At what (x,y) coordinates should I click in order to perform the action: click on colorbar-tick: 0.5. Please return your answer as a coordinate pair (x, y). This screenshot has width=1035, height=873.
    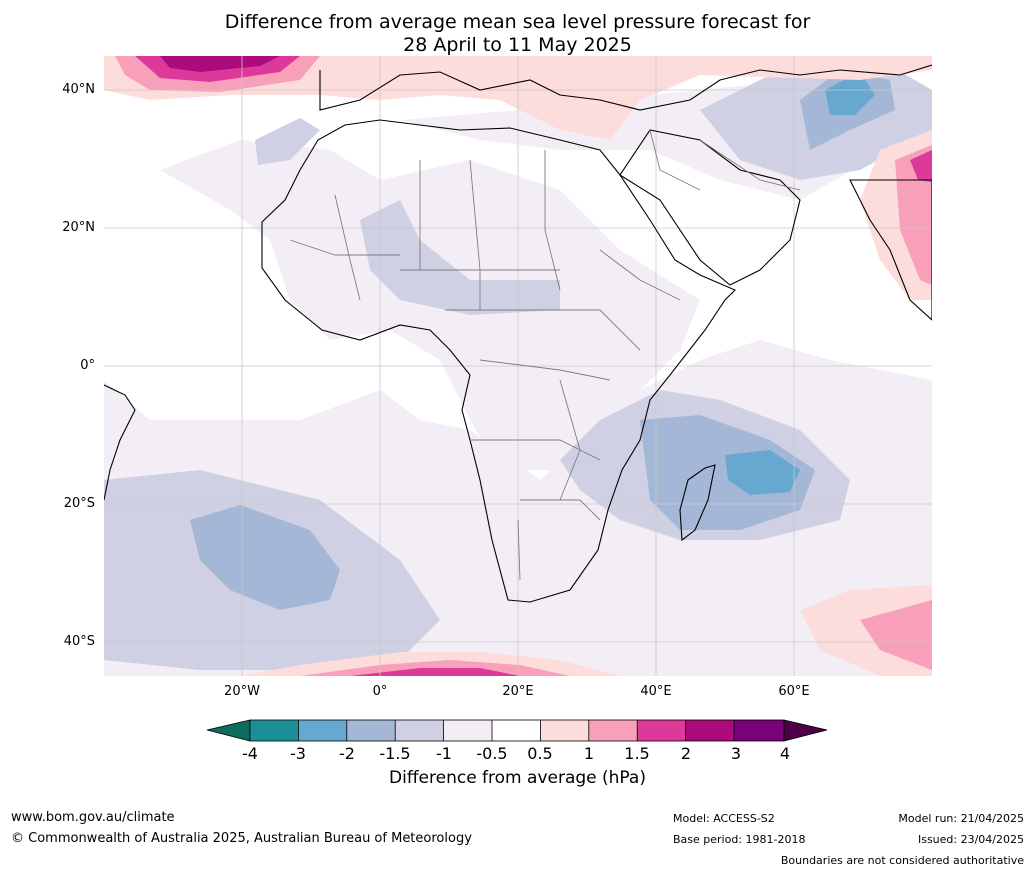
    Looking at the image, I should click on (540, 753).